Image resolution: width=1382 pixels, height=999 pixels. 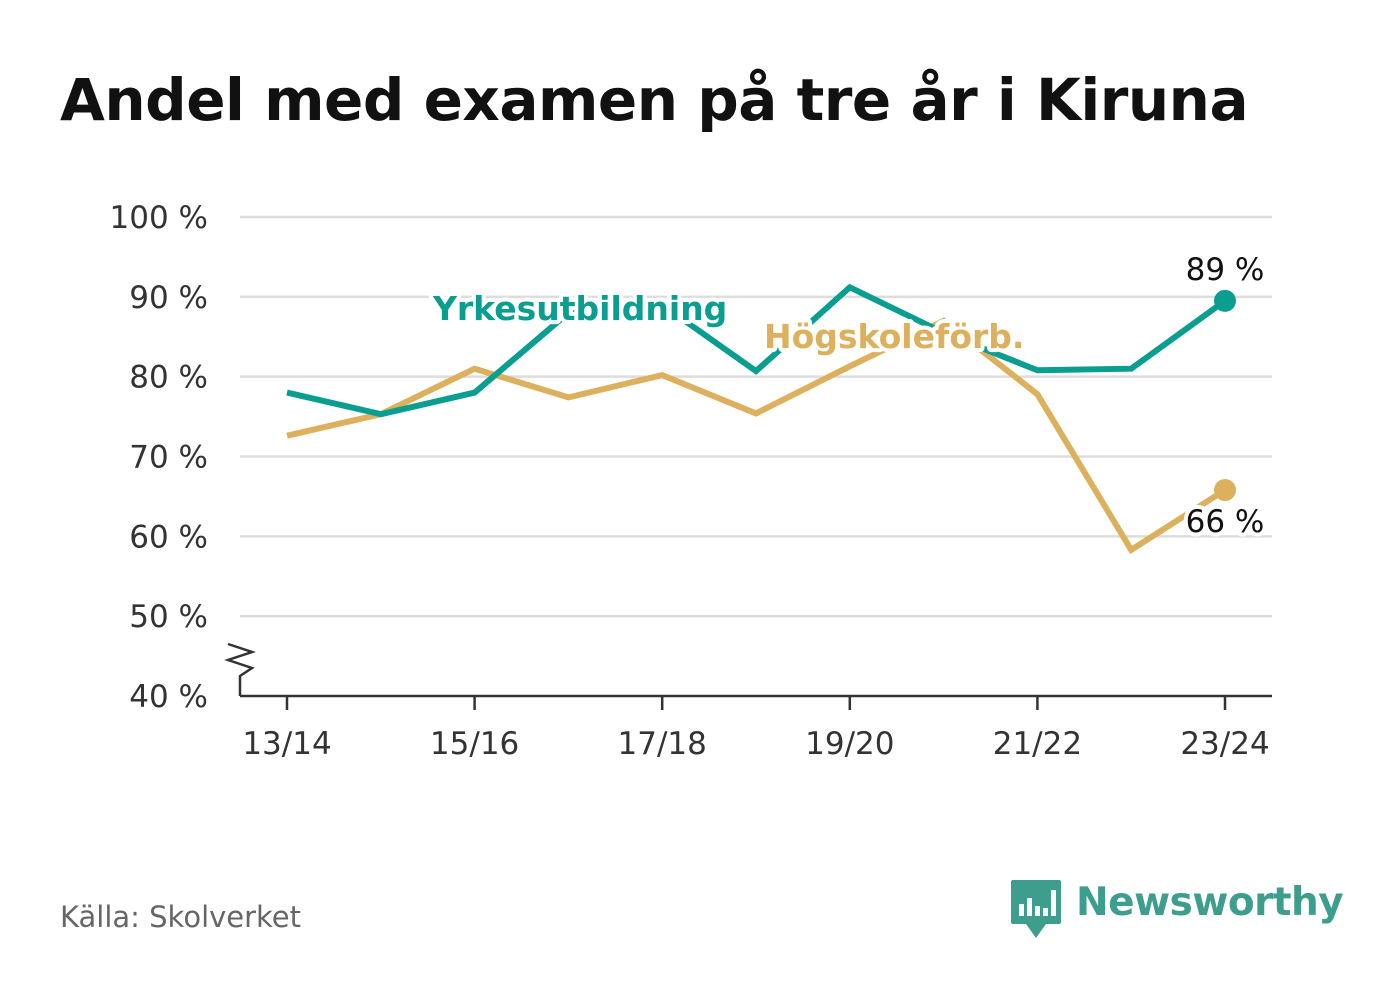 What do you see at coordinates (1037, 744) in the screenshot?
I see `x-tick-label: 21/22` at bounding box center [1037, 744].